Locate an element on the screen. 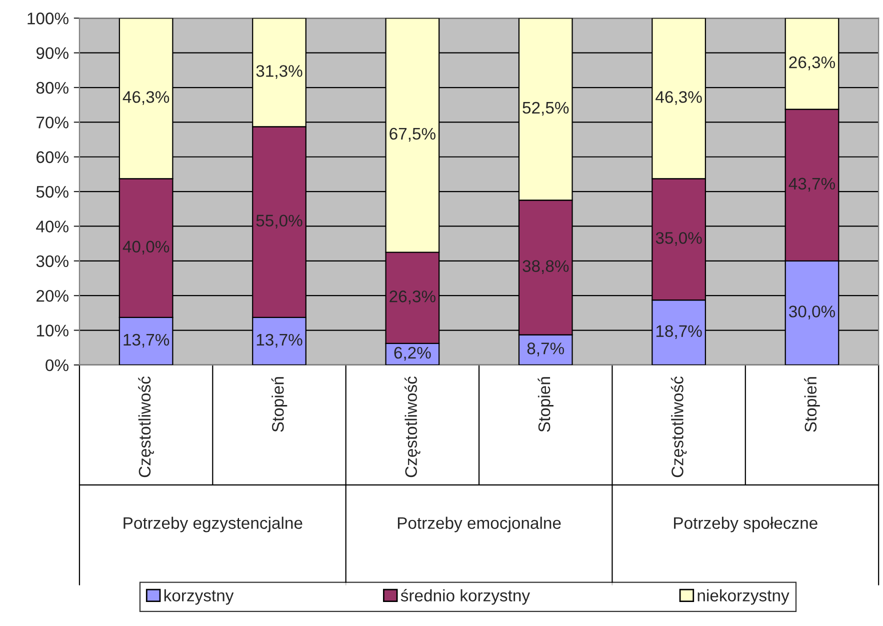 The width and height of the screenshot is (883, 626). y-tick-label: 10% is located at coordinates (52, 330).